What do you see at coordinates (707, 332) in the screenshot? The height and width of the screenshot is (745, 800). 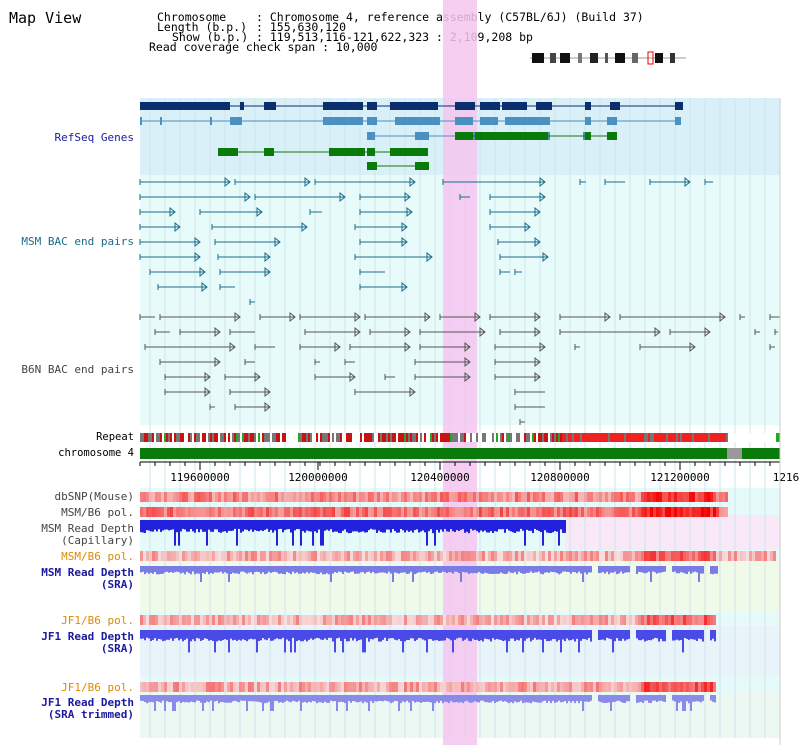 I see `b6n-bac-pair-arrow` at bounding box center [707, 332].